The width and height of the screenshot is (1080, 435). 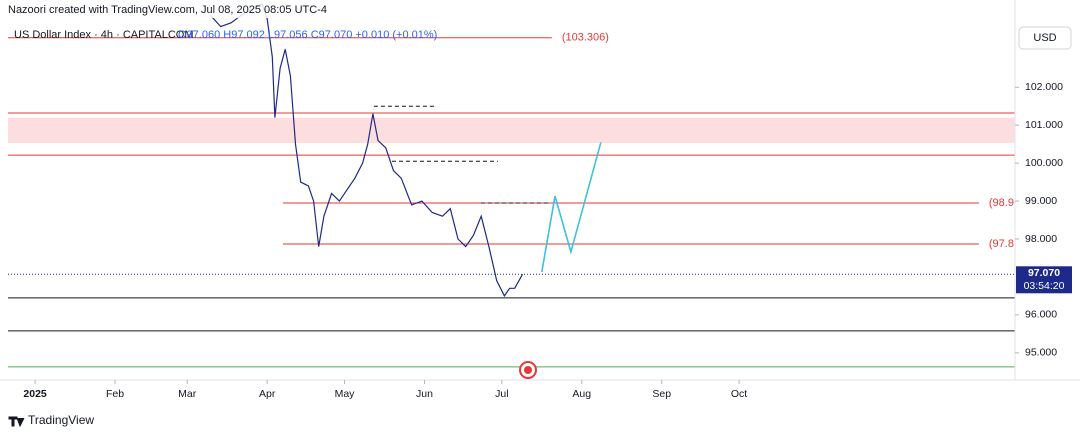 I want to click on y-tick-label: 99.000, so click(x=1041, y=201).